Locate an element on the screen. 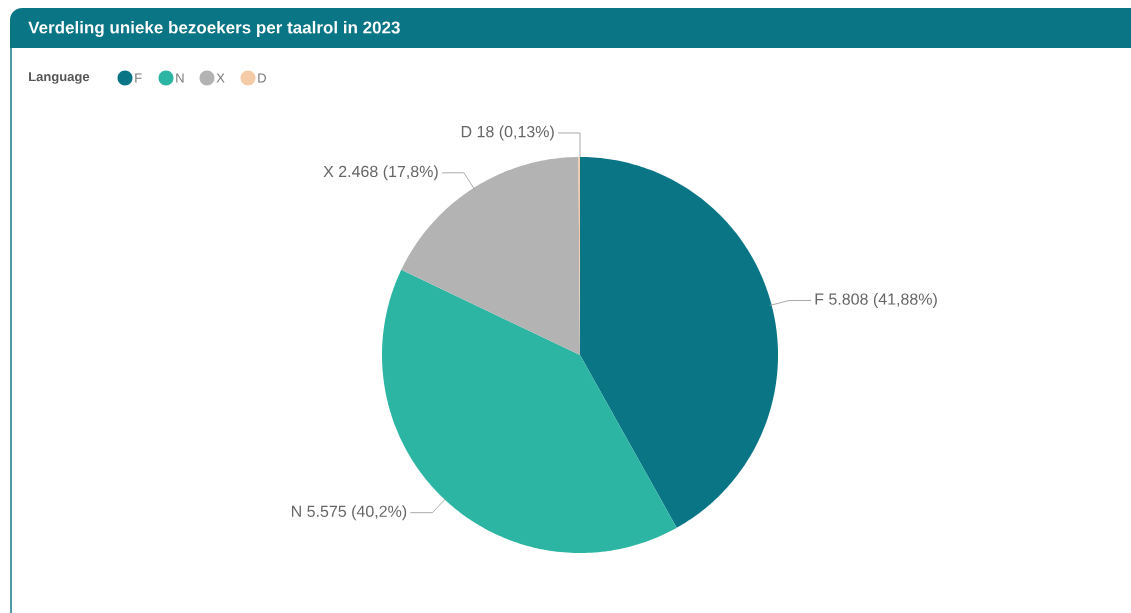 This screenshot has width=1131, height=613. data-label: D 18 (0,13%) is located at coordinates (507, 133).